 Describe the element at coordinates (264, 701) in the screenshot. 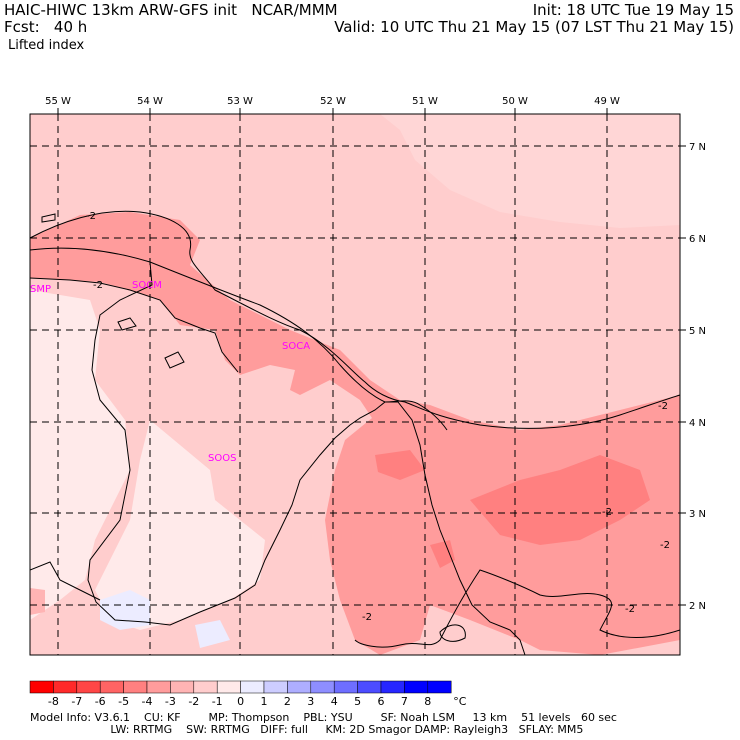

I see `colorbar-tick-label: 1` at that location.